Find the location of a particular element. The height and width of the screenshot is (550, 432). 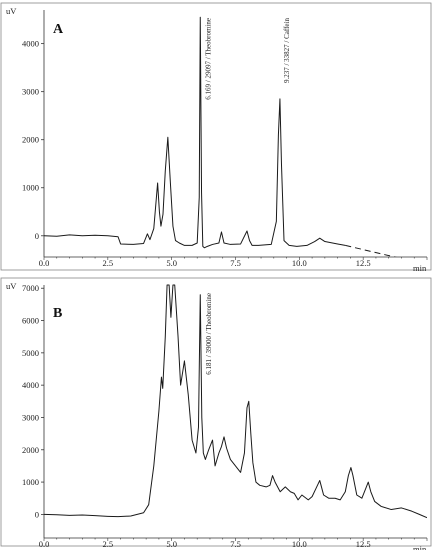

y-tick-label: 6000 is located at coordinates (30, 321).